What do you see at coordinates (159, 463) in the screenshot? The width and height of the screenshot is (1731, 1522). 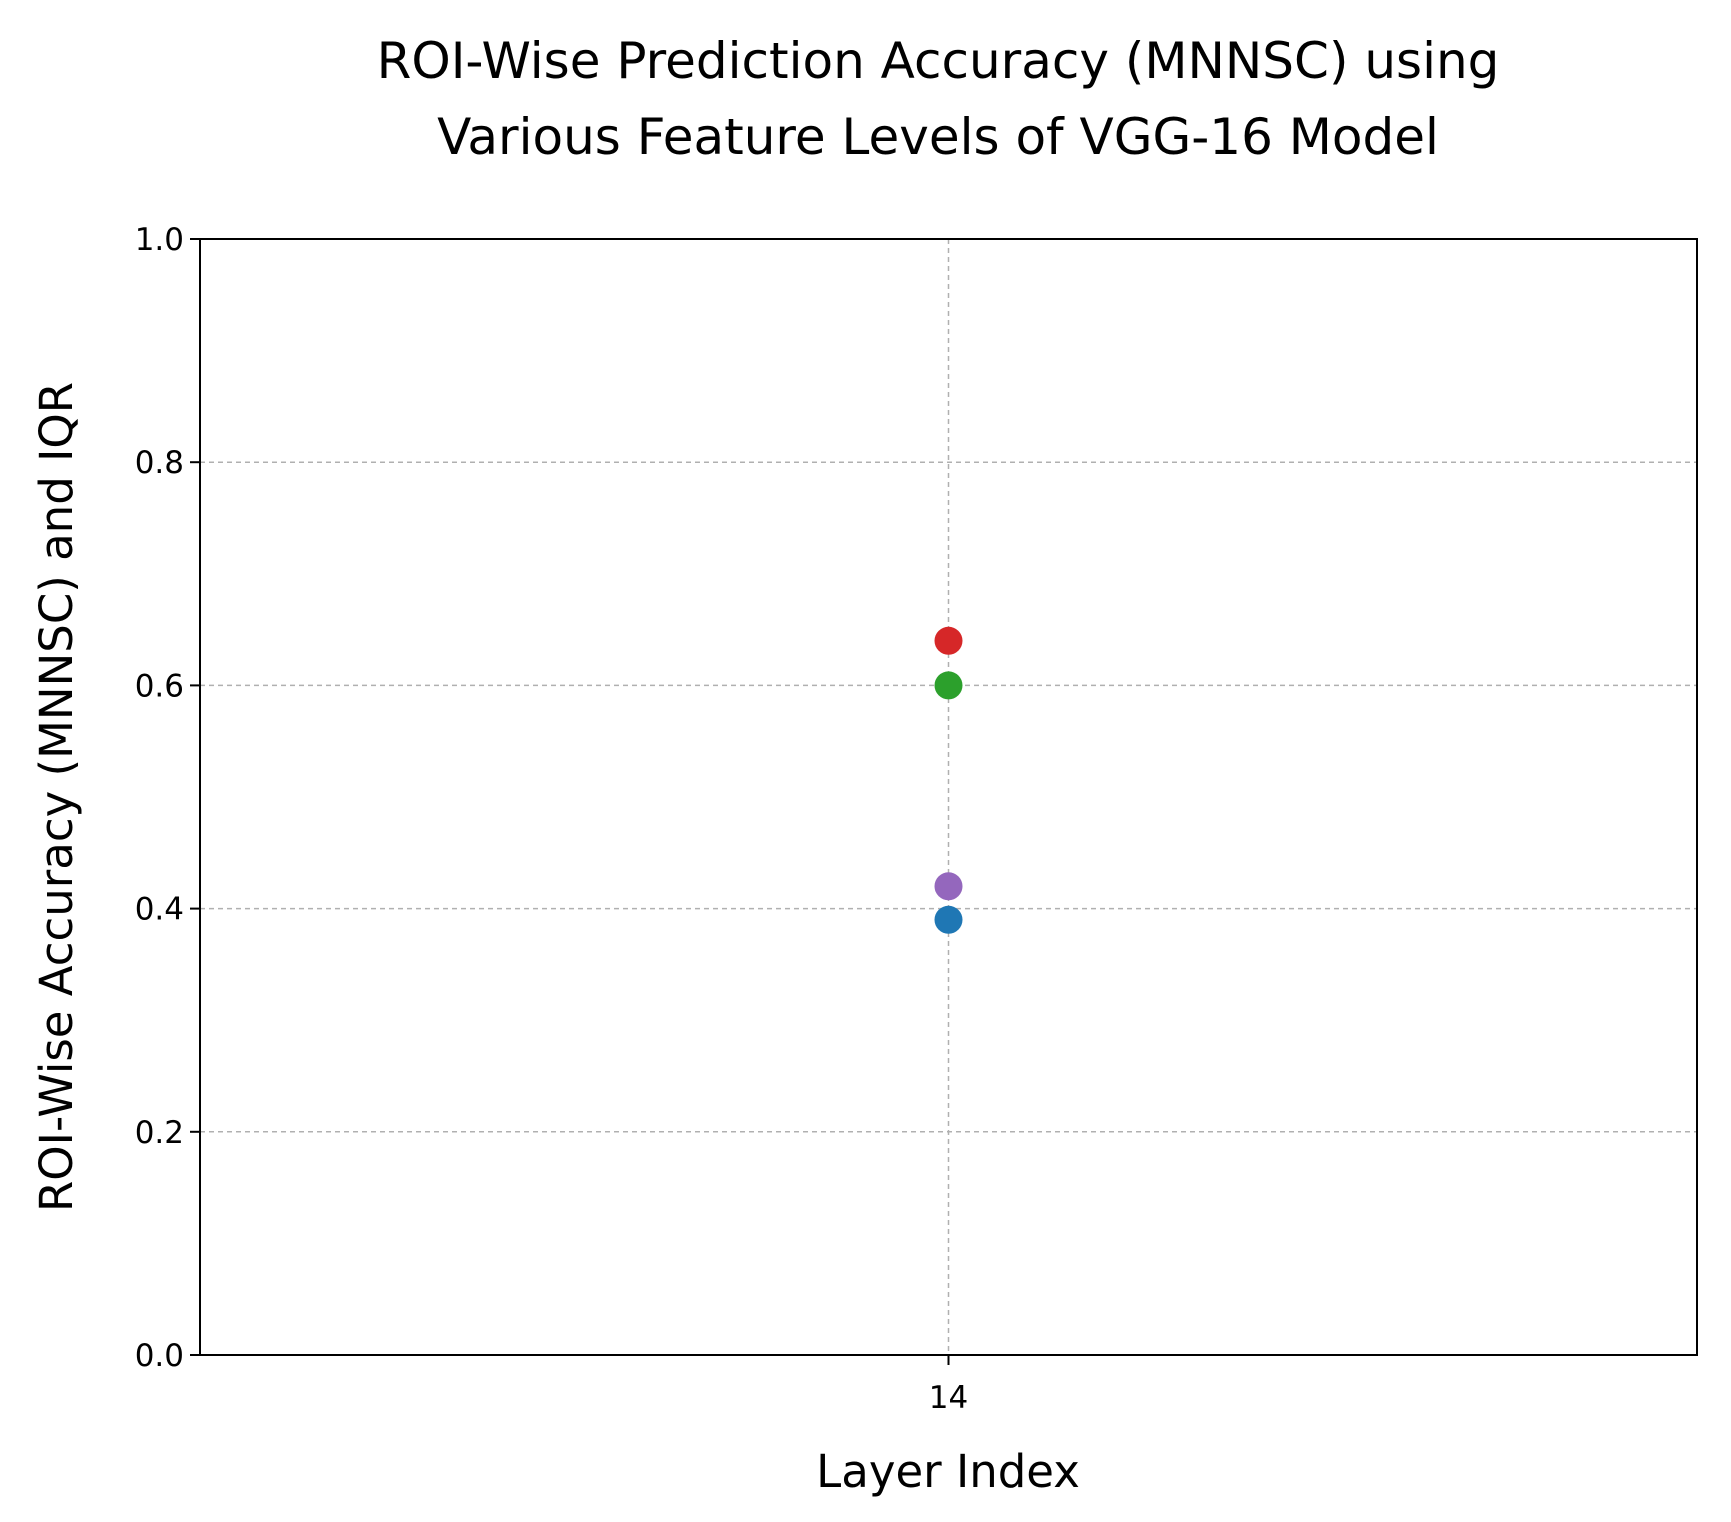 I see `y-tick-label: 0.8` at bounding box center [159, 463].